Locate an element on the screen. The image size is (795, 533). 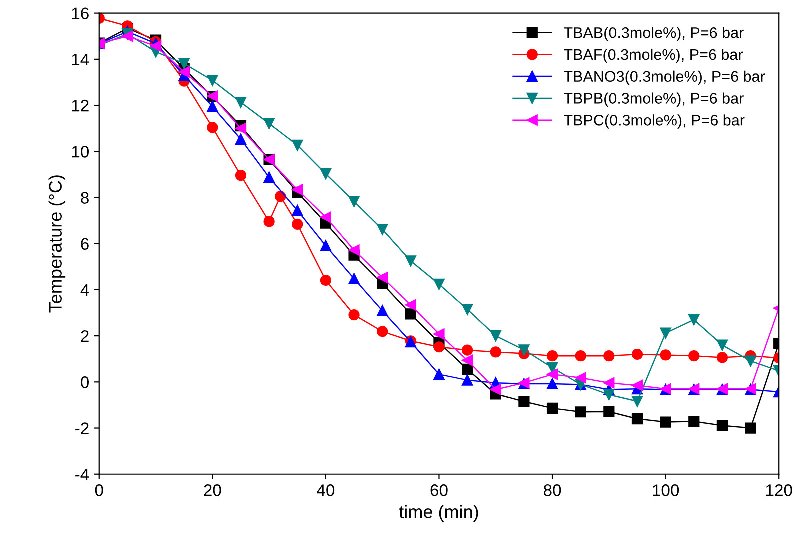
x-tick-label: 80 is located at coordinates (553, 490).